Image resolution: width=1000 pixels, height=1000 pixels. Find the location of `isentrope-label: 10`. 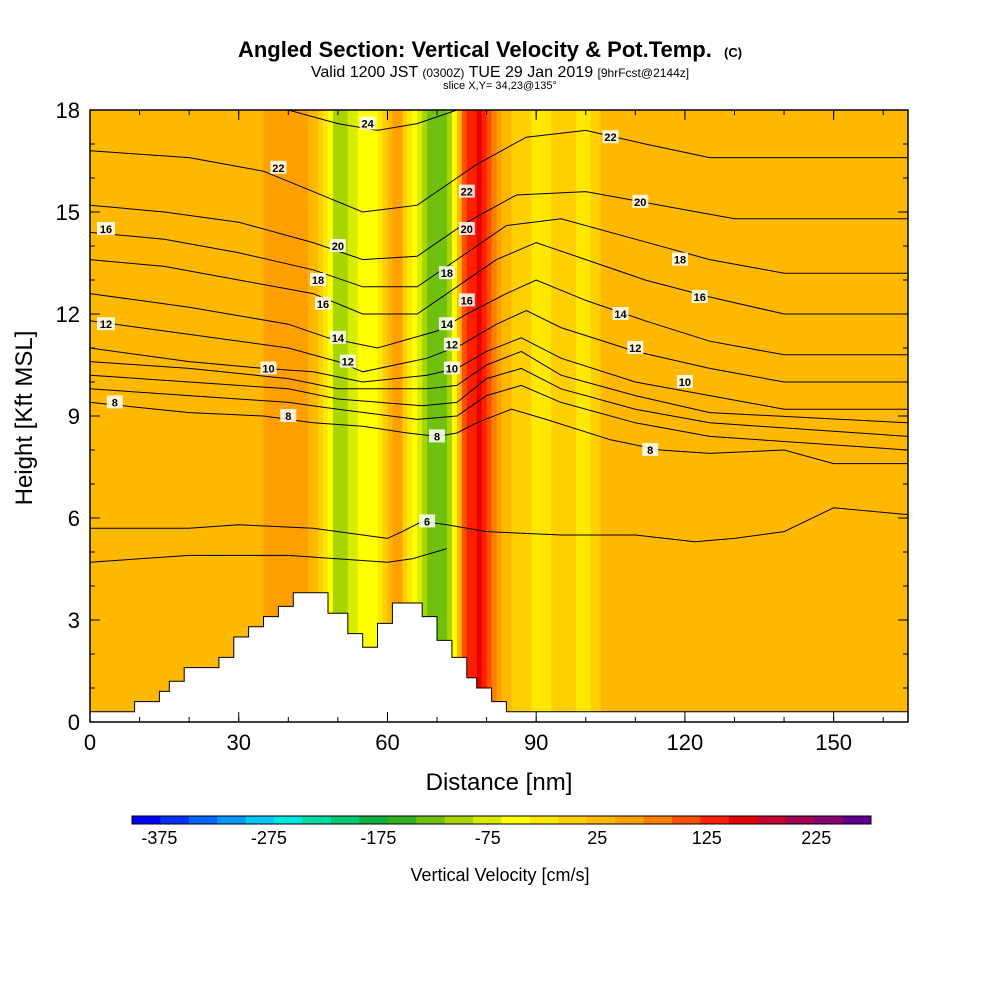

isentrope-label: 10 is located at coordinates (268, 368).